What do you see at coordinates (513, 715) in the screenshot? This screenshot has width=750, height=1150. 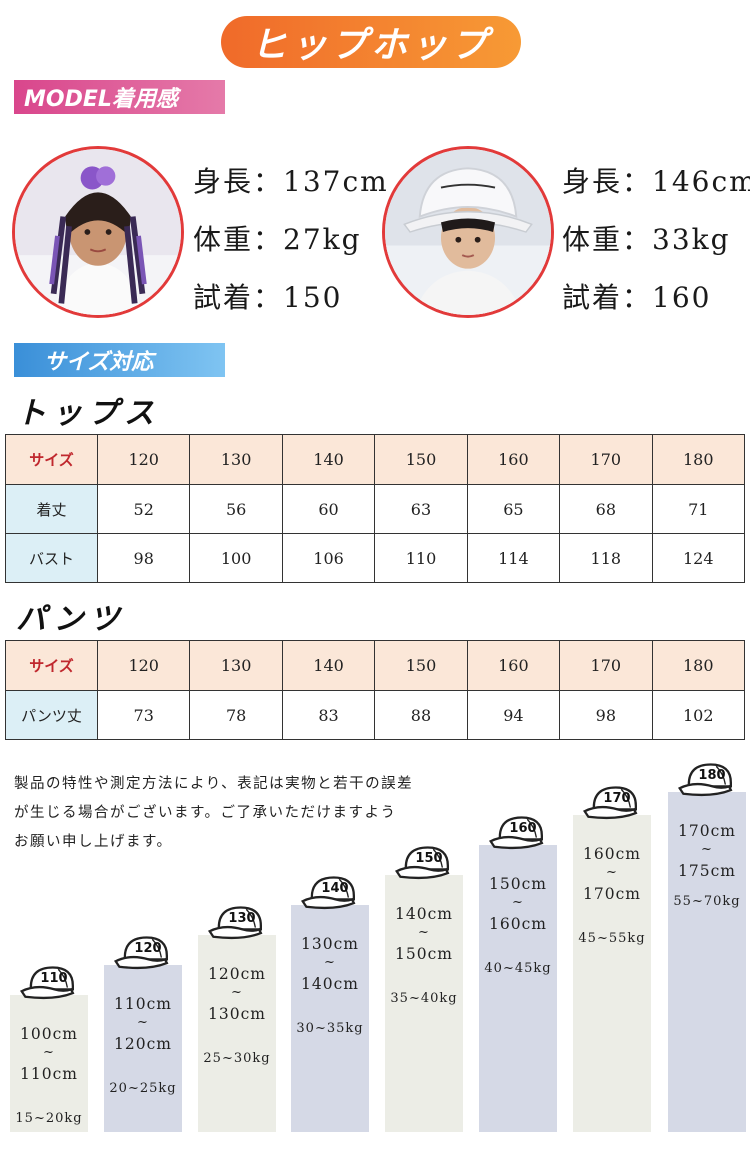 I see `value-cell: 94` at bounding box center [513, 715].